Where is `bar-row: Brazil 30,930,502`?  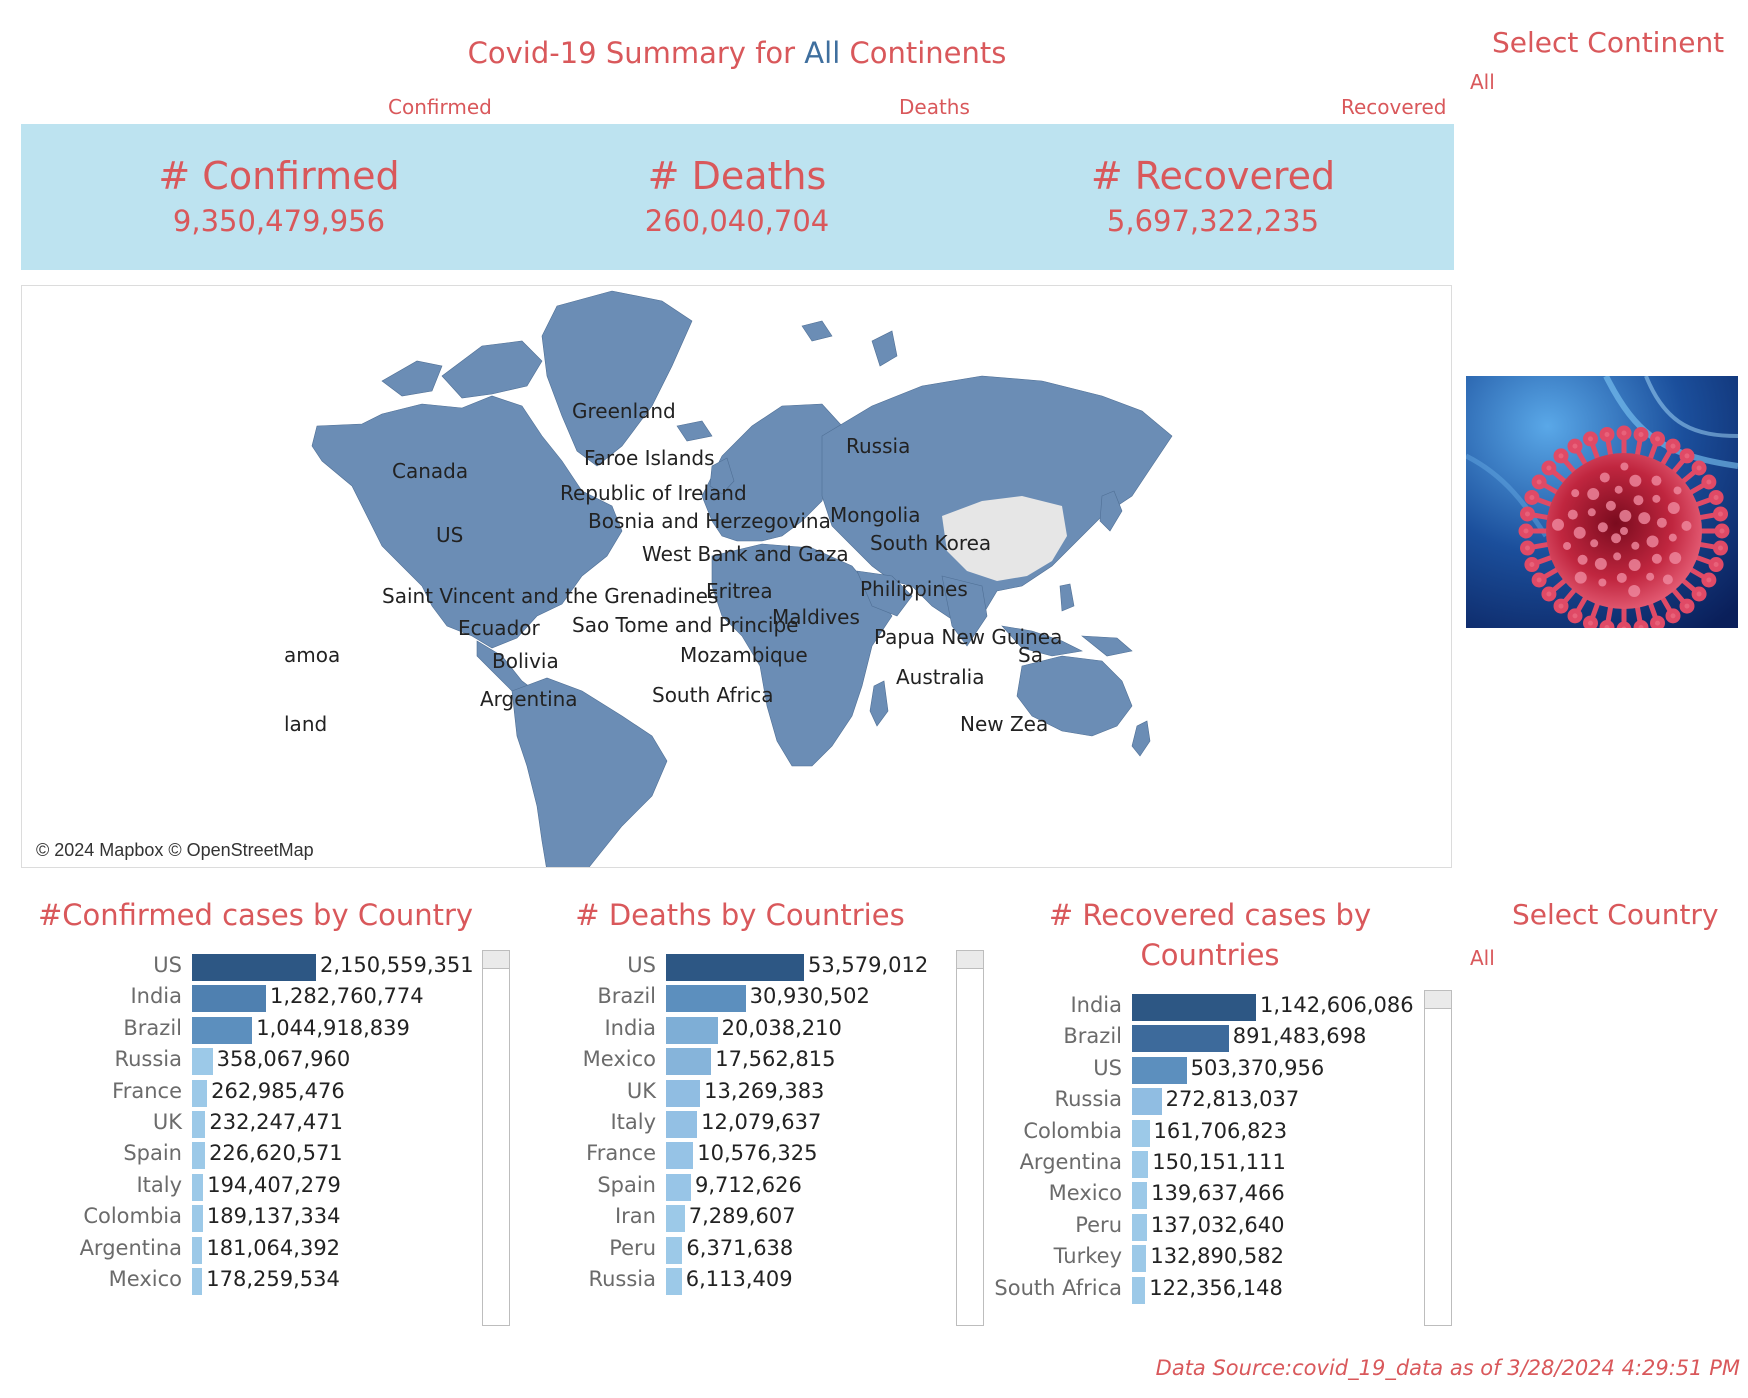
bar-row: Brazil 30,930,502 is located at coordinates (746, 998).